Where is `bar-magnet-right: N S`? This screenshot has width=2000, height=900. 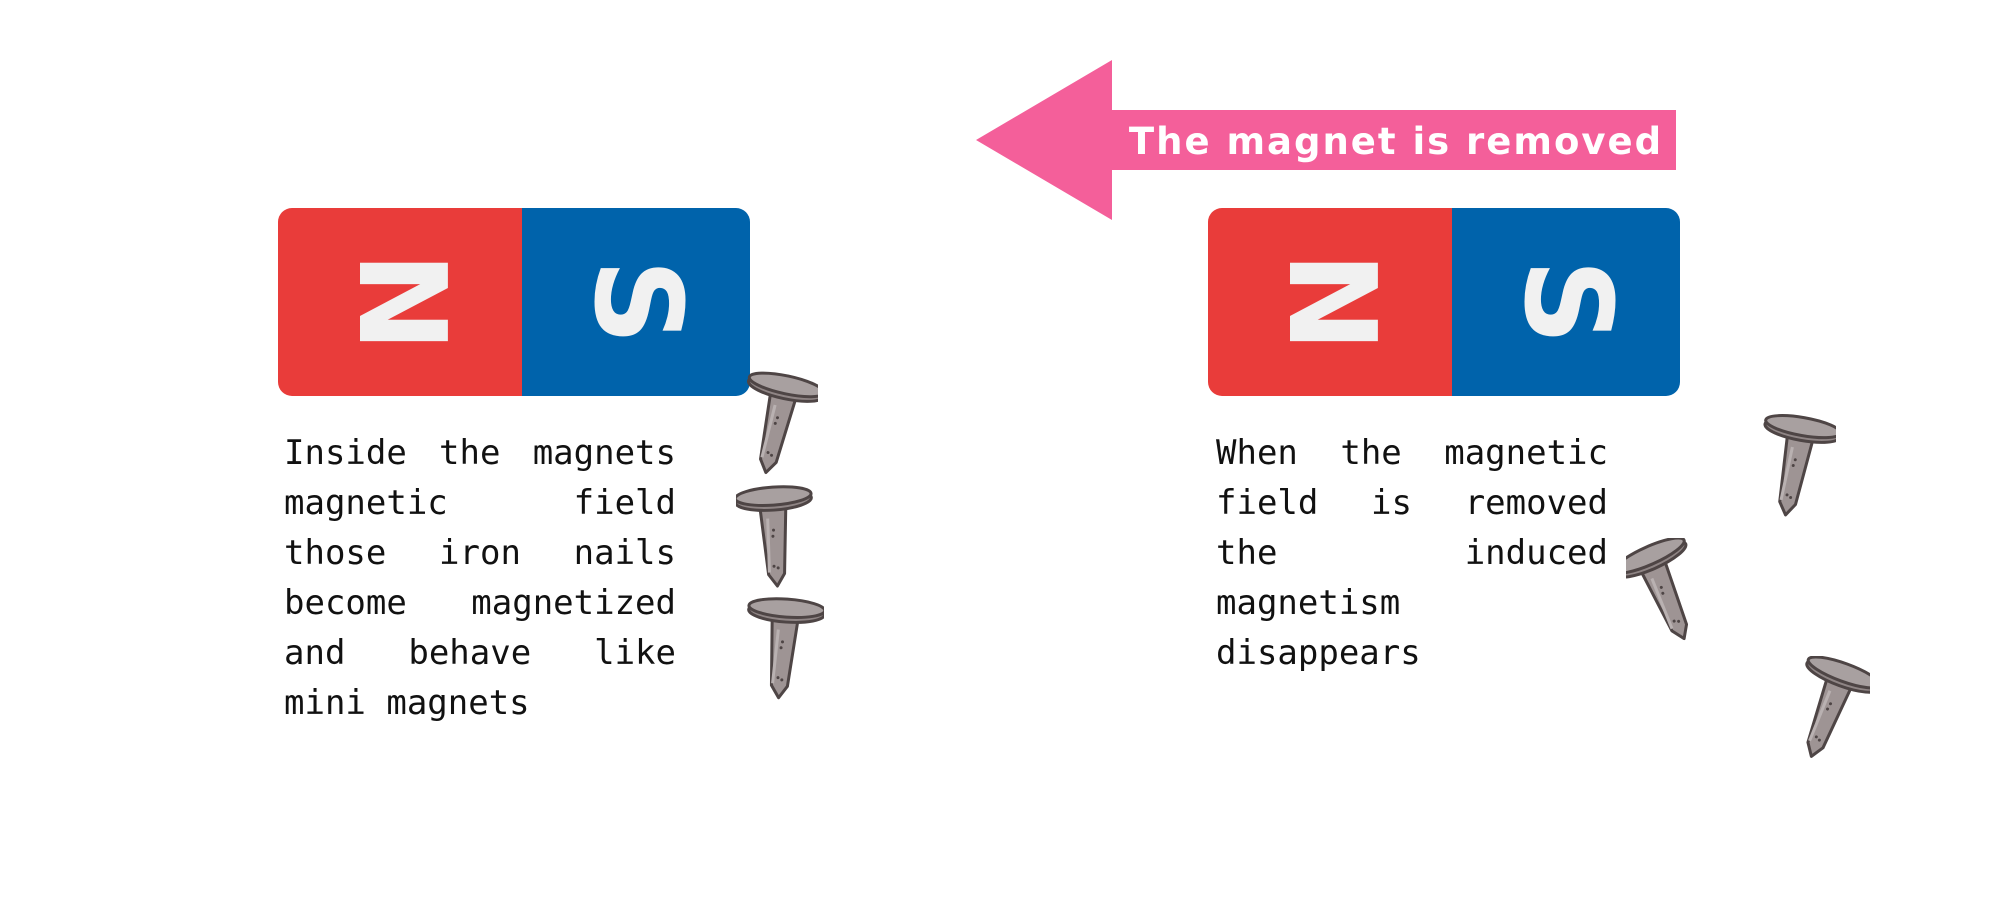
bar-magnet-right: N S is located at coordinates (1444, 302).